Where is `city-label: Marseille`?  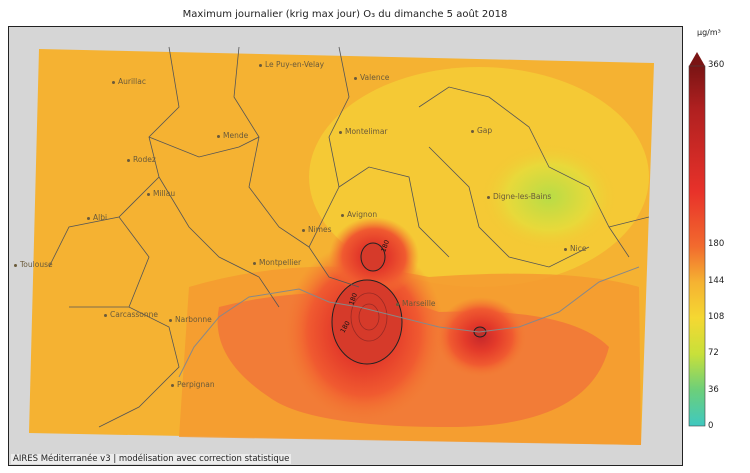
city-label: Marseille is located at coordinates (416, 303).